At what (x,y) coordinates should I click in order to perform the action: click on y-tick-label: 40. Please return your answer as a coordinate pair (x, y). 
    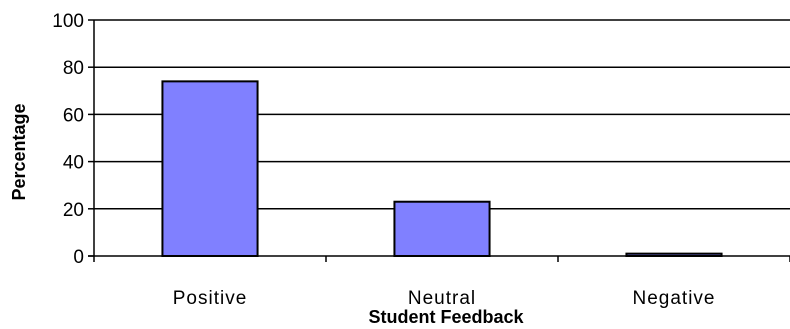
    Looking at the image, I should click on (73, 163).